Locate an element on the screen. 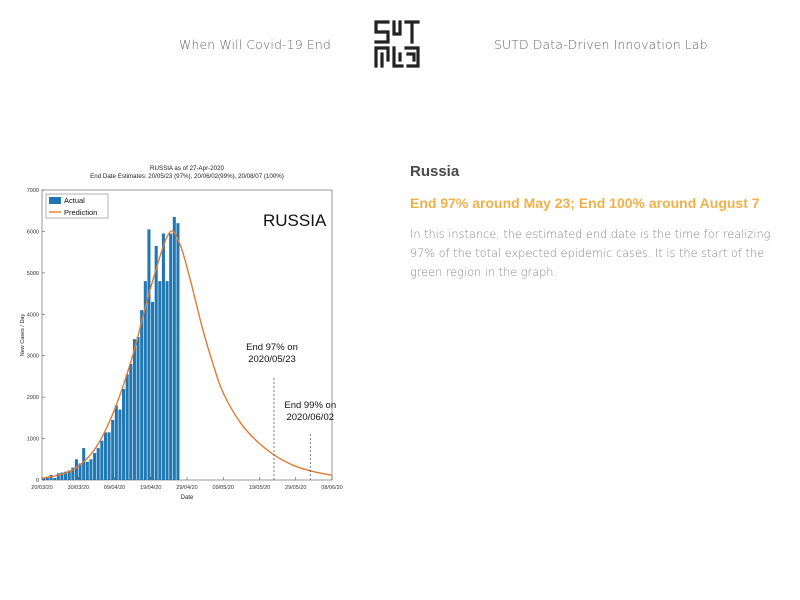 This screenshot has width=800, height=600. x-tick-label: 29/04/20 is located at coordinates (186, 488).